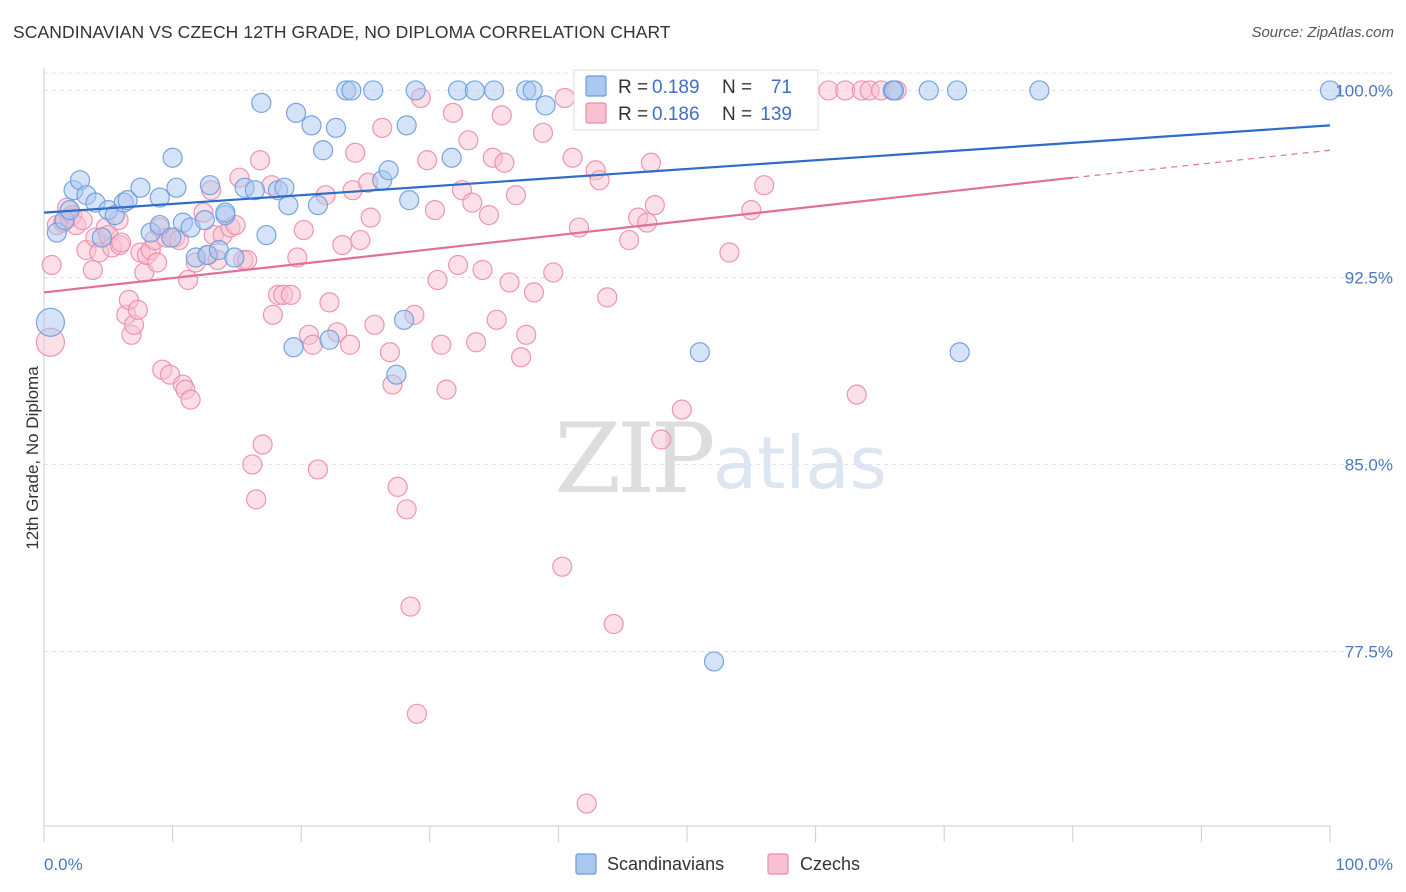 Image resolution: width=1406 pixels, height=892 pixels. What do you see at coordinates (676, 87) in the screenshot?
I see `legend-r-value: 0.189` at bounding box center [676, 87].